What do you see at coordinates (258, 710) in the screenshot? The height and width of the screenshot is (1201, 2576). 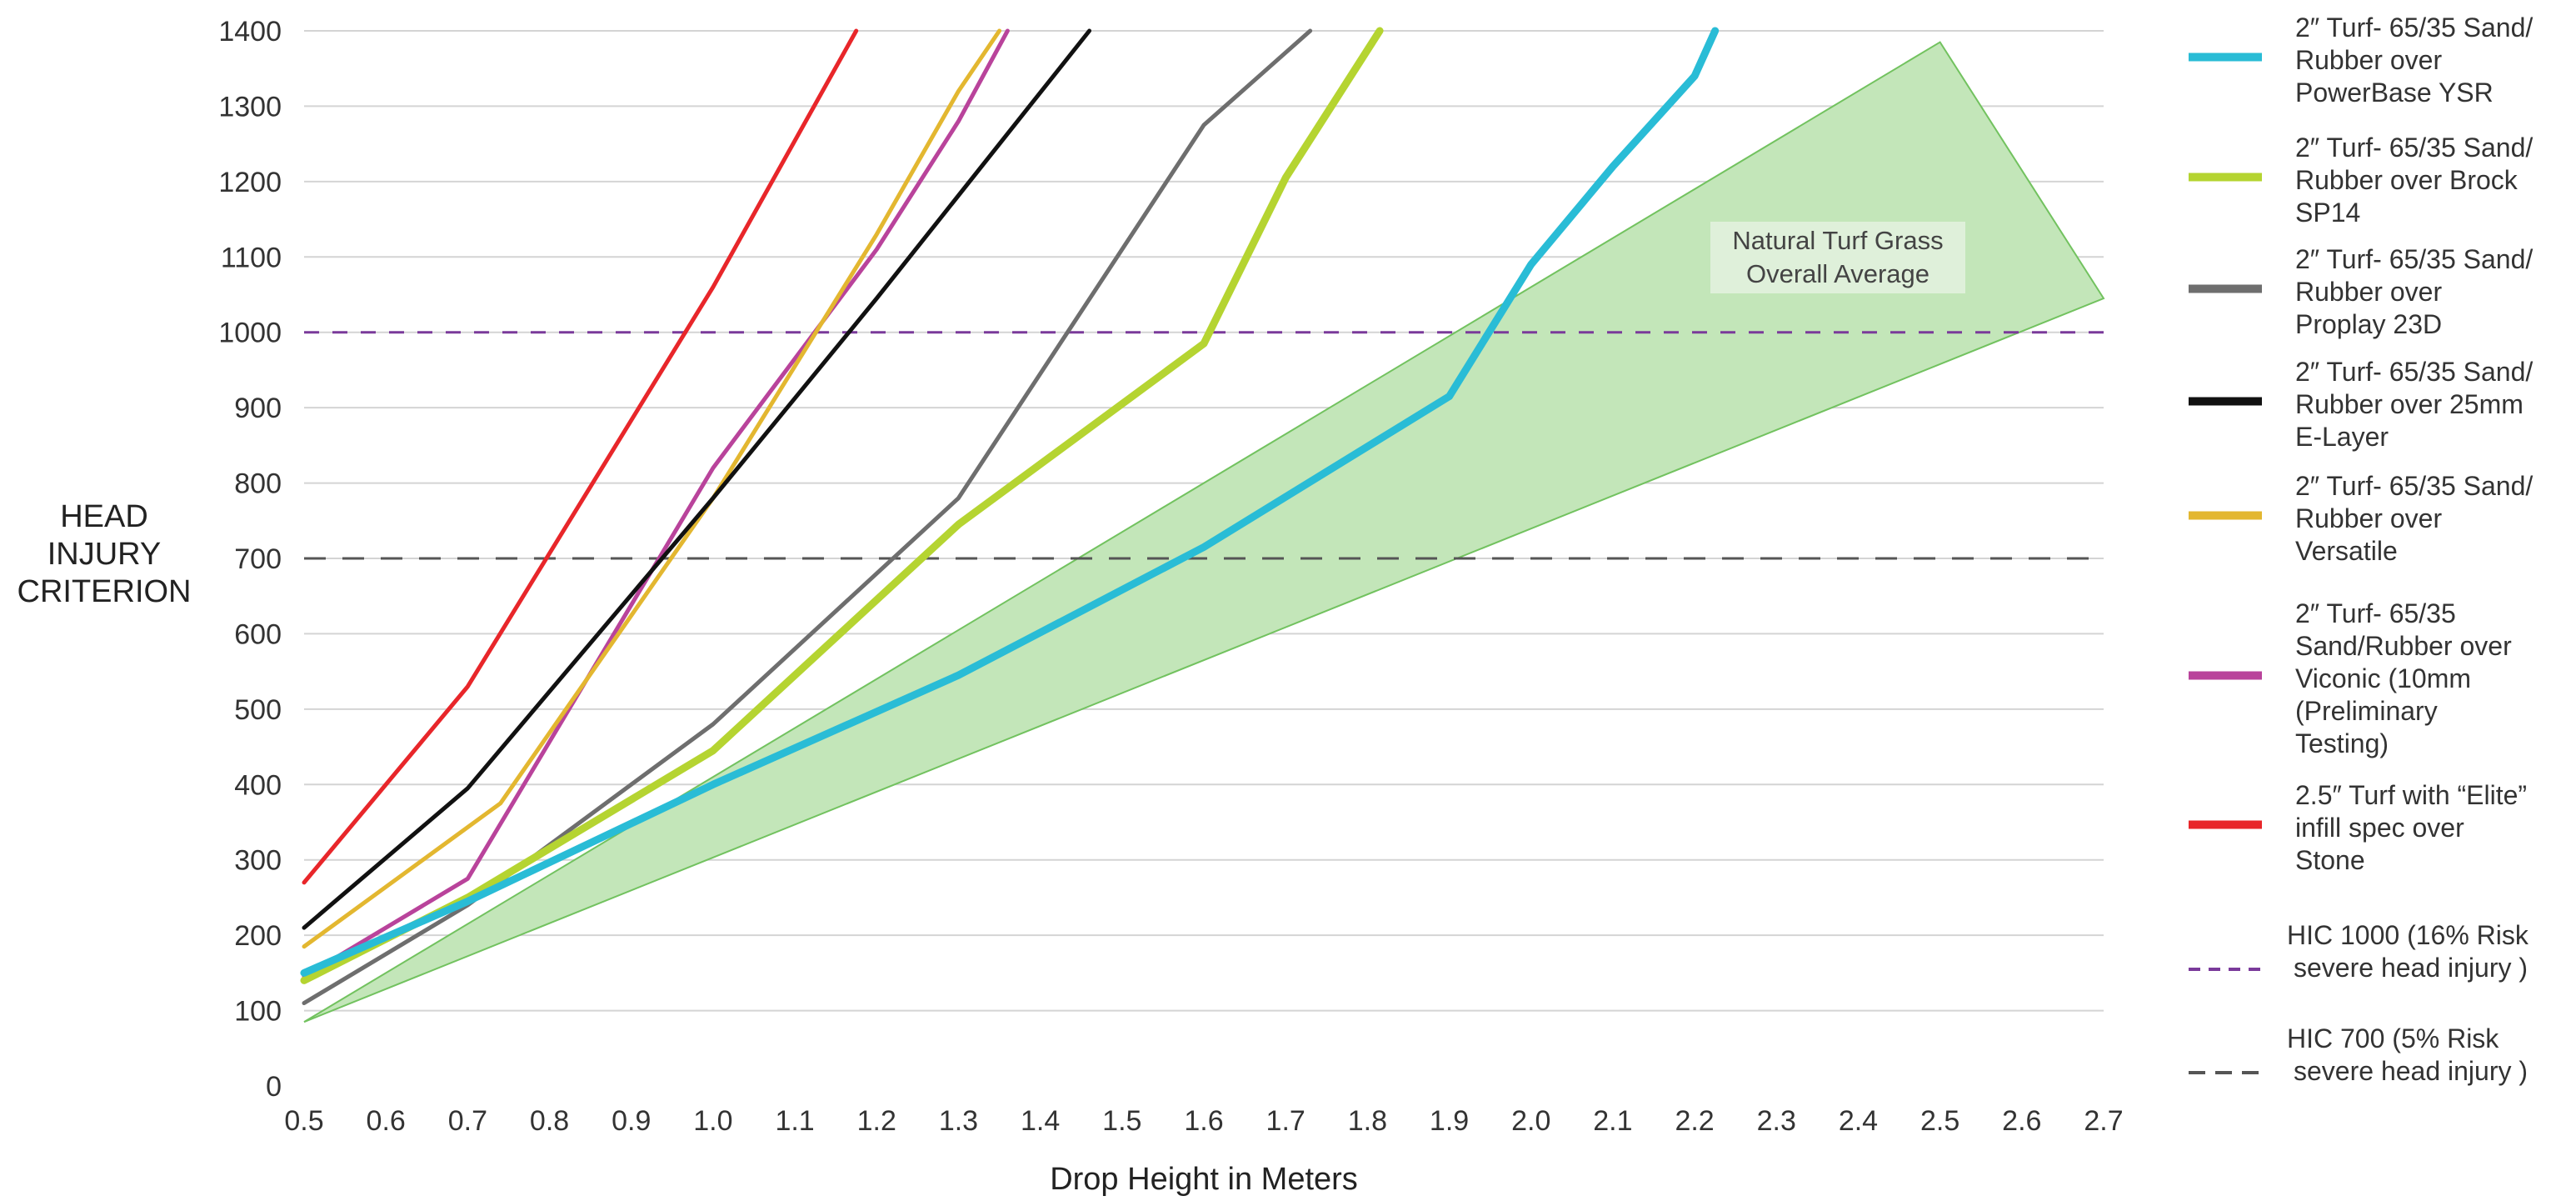 I see `y-tick-label: 500` at bounding box center [258, 710].